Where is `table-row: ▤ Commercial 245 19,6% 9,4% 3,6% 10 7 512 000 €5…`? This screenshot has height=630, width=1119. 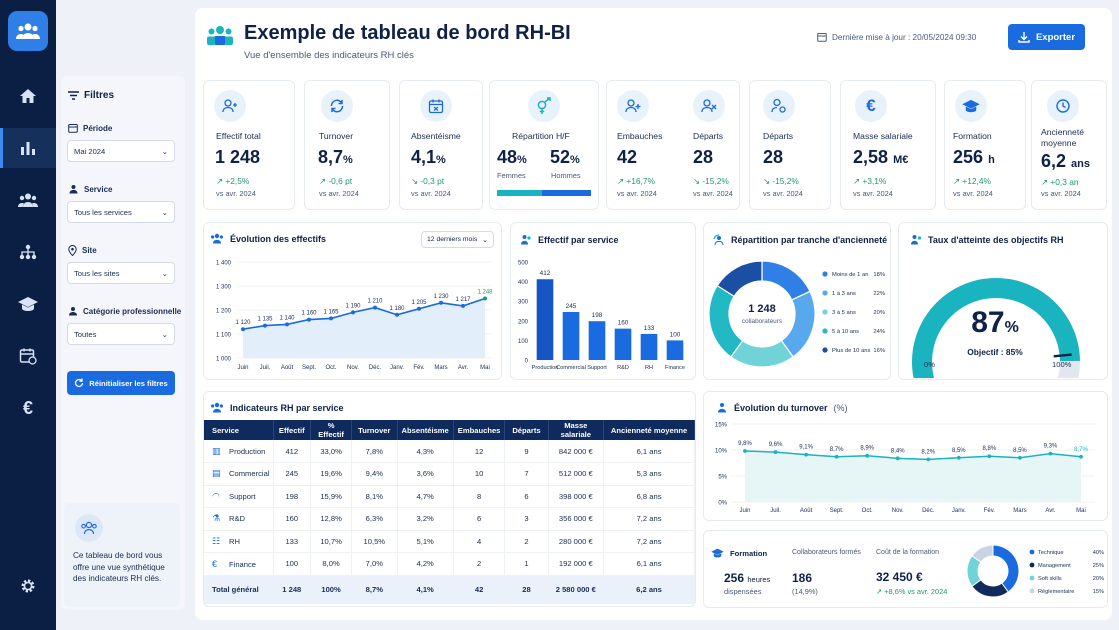 table-row: ▤ Commercial 245 19,6% 9,4% 3,6% 10 7 512 000 €5… is located at coordinates (449, 474).